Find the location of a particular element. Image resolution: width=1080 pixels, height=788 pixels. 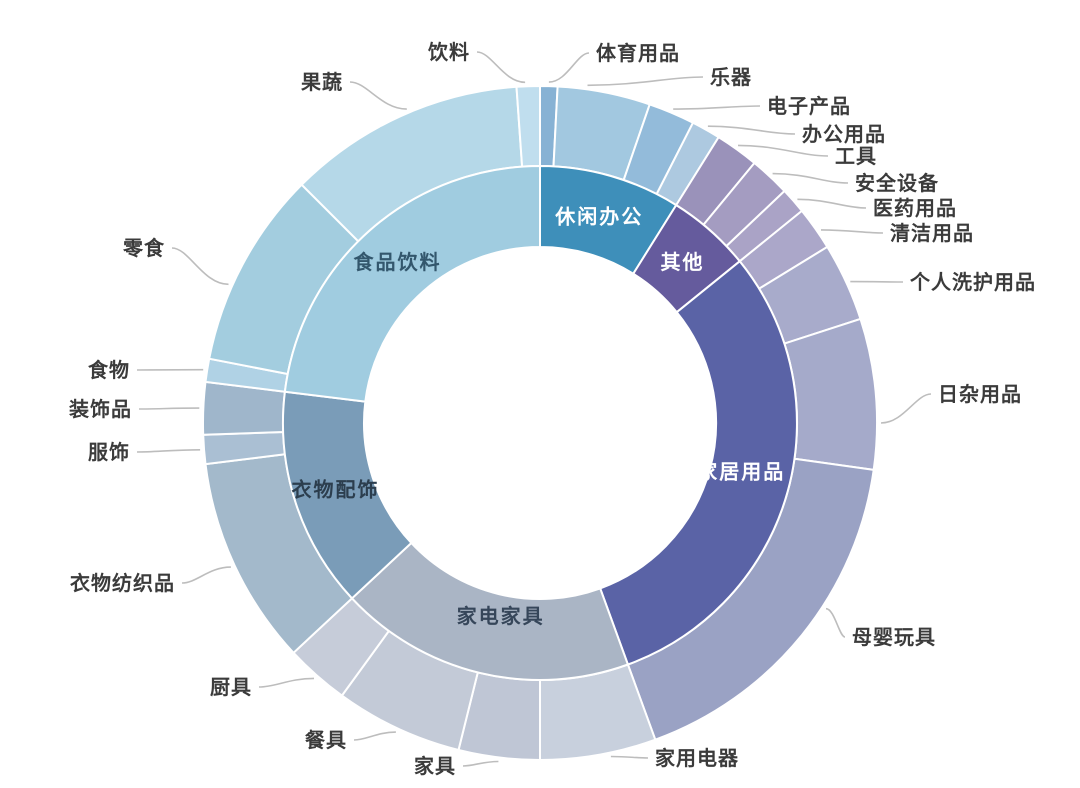

outer-slice-label-2: 电子产品 is located at coordinates (809, 106).